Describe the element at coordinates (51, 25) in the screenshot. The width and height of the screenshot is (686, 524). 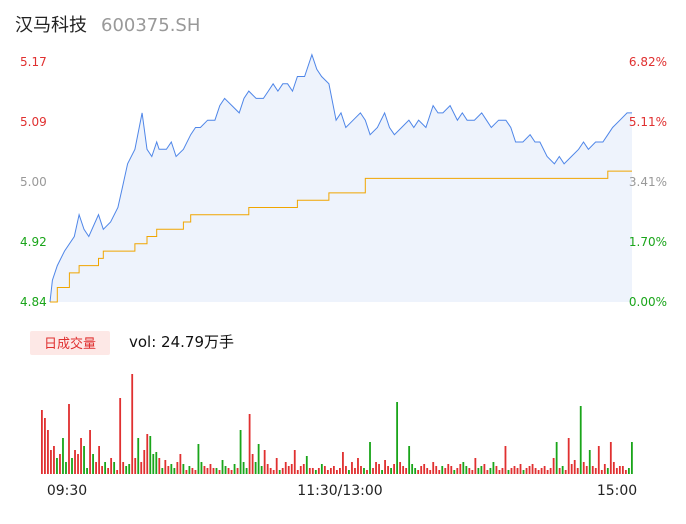
I see `stock-name: 汉马科技` at that location.